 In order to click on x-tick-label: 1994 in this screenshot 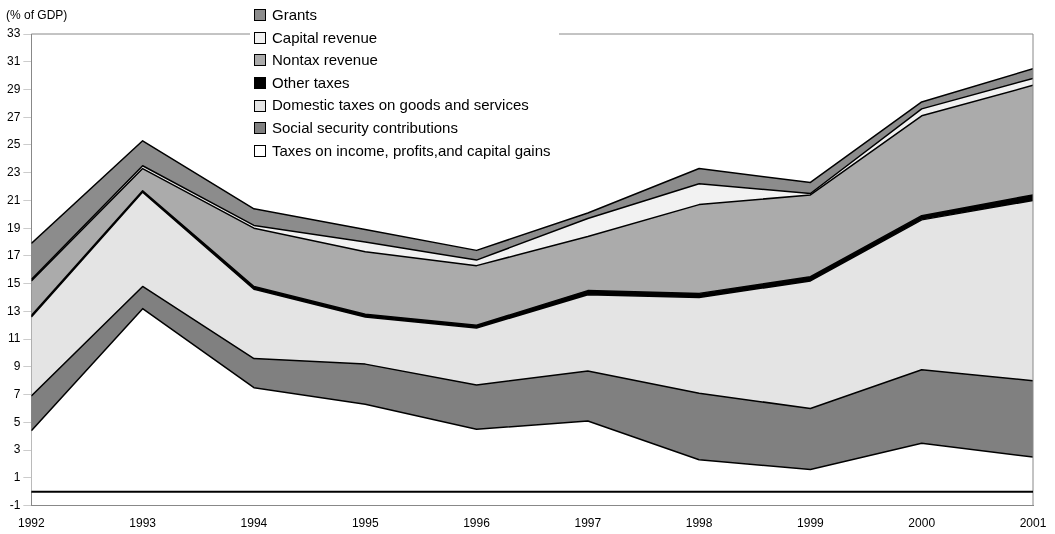, I will do `click(254, 523)`.